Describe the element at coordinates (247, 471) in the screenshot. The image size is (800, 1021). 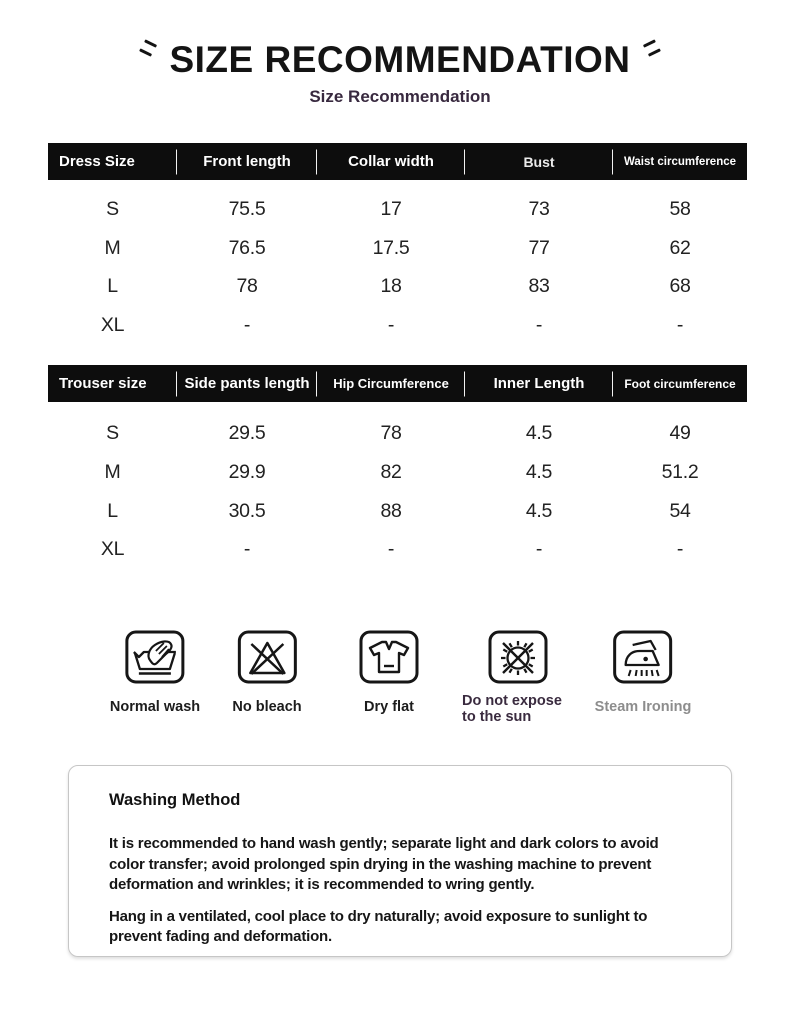
I see `table-cell: 29.9` at that location.